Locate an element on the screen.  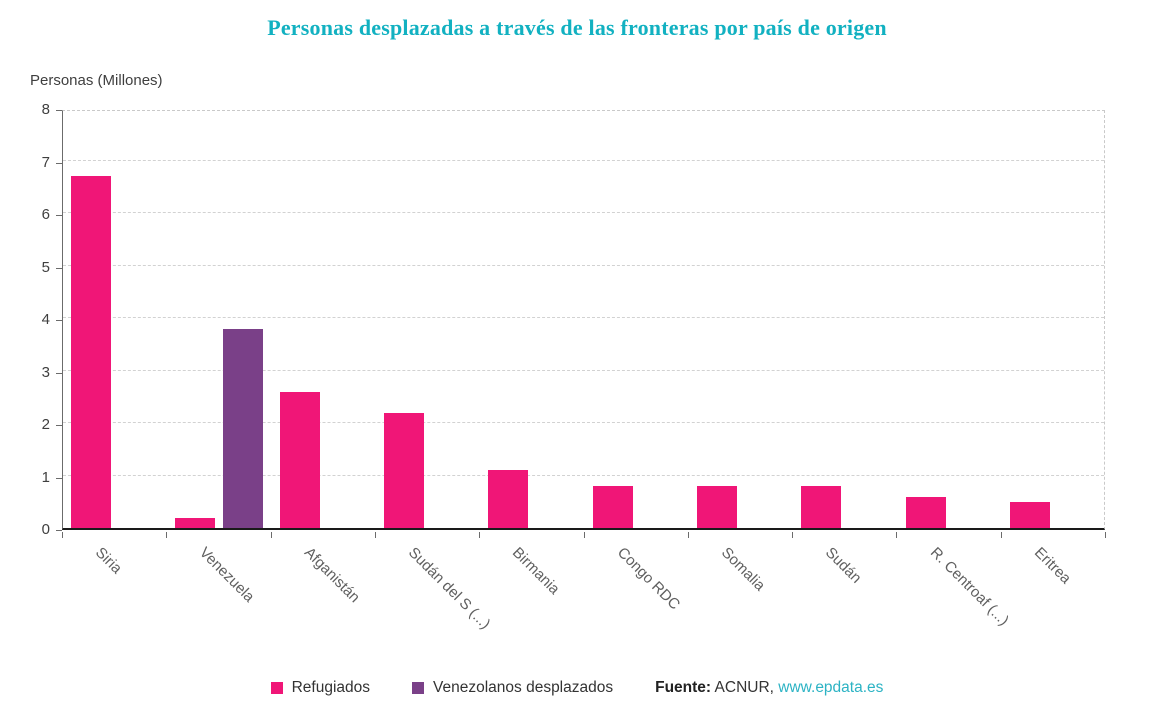
source-credit: Fuente: ACNUR, www.epdata.es is located at coordinates (769, 688).